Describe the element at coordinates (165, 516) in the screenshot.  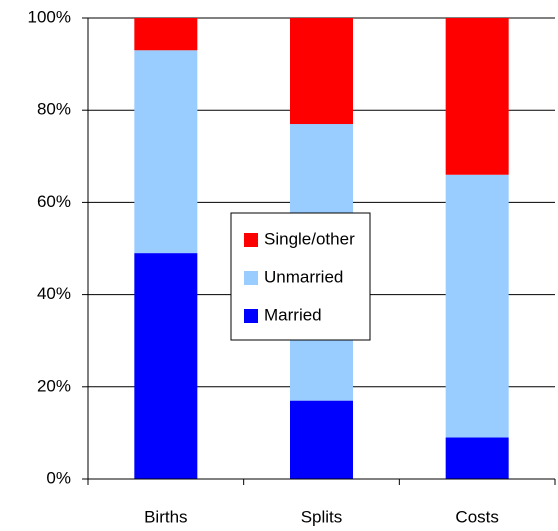
I see `x-tick-label: Births` at that location.